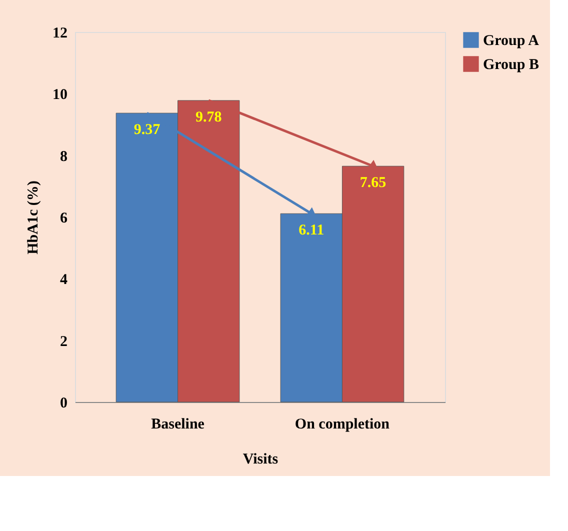 The height and width of the screenshot is (531, 568). Describe the element at coordinates (311, 230) in the screenshot. I see `data-label: 6.11` at that location.